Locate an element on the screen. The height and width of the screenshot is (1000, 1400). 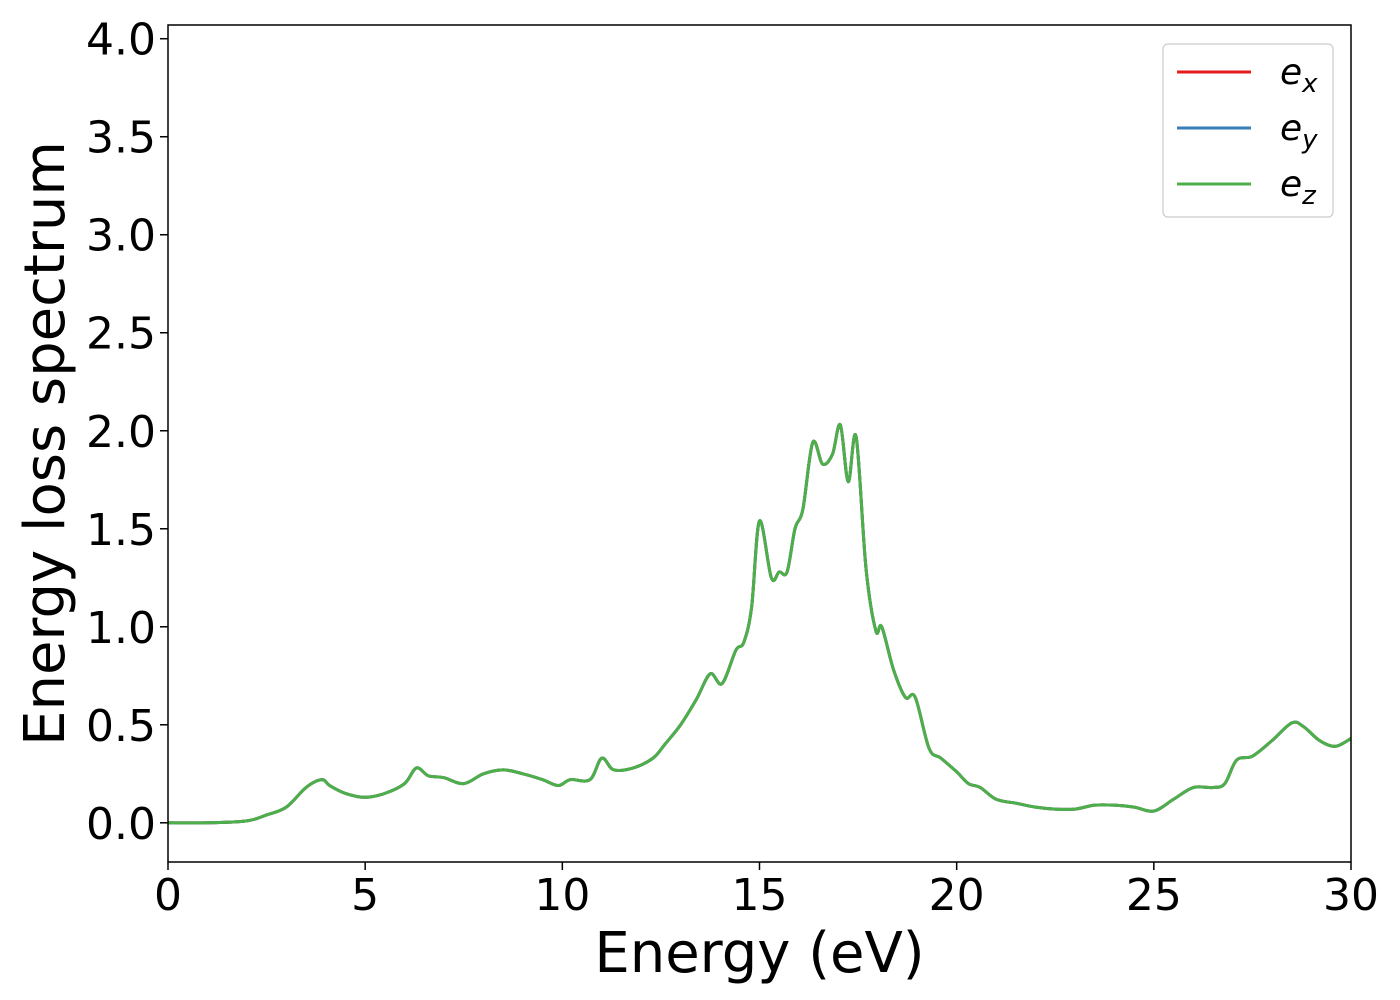
legend-frame is located at coordinates (1248, 130).